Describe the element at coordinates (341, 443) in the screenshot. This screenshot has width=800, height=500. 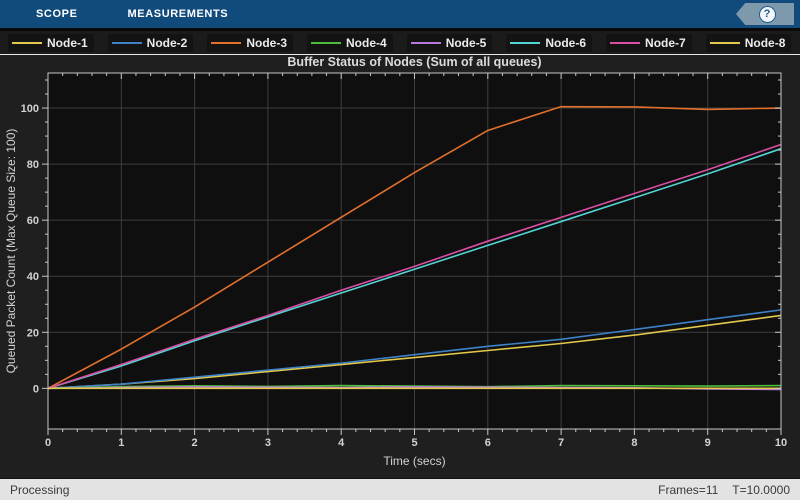
I see `svg-text: 4` at that location.